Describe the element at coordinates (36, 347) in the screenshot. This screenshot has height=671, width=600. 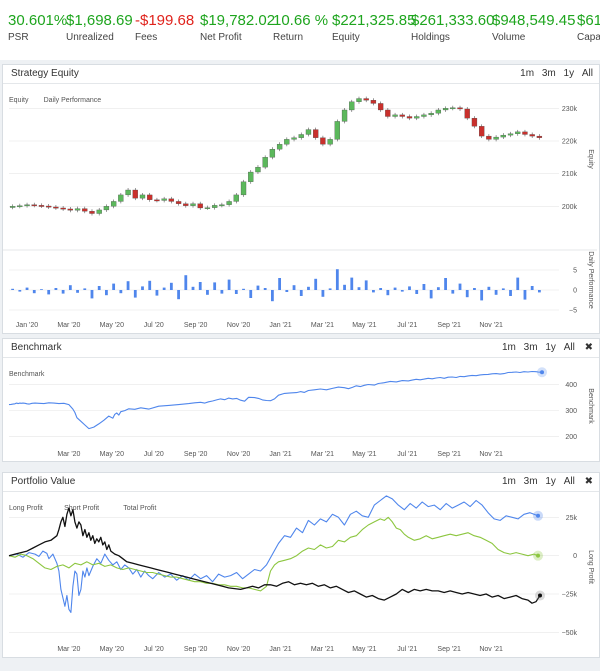
I see `panel-title: Benchmark` at that location.